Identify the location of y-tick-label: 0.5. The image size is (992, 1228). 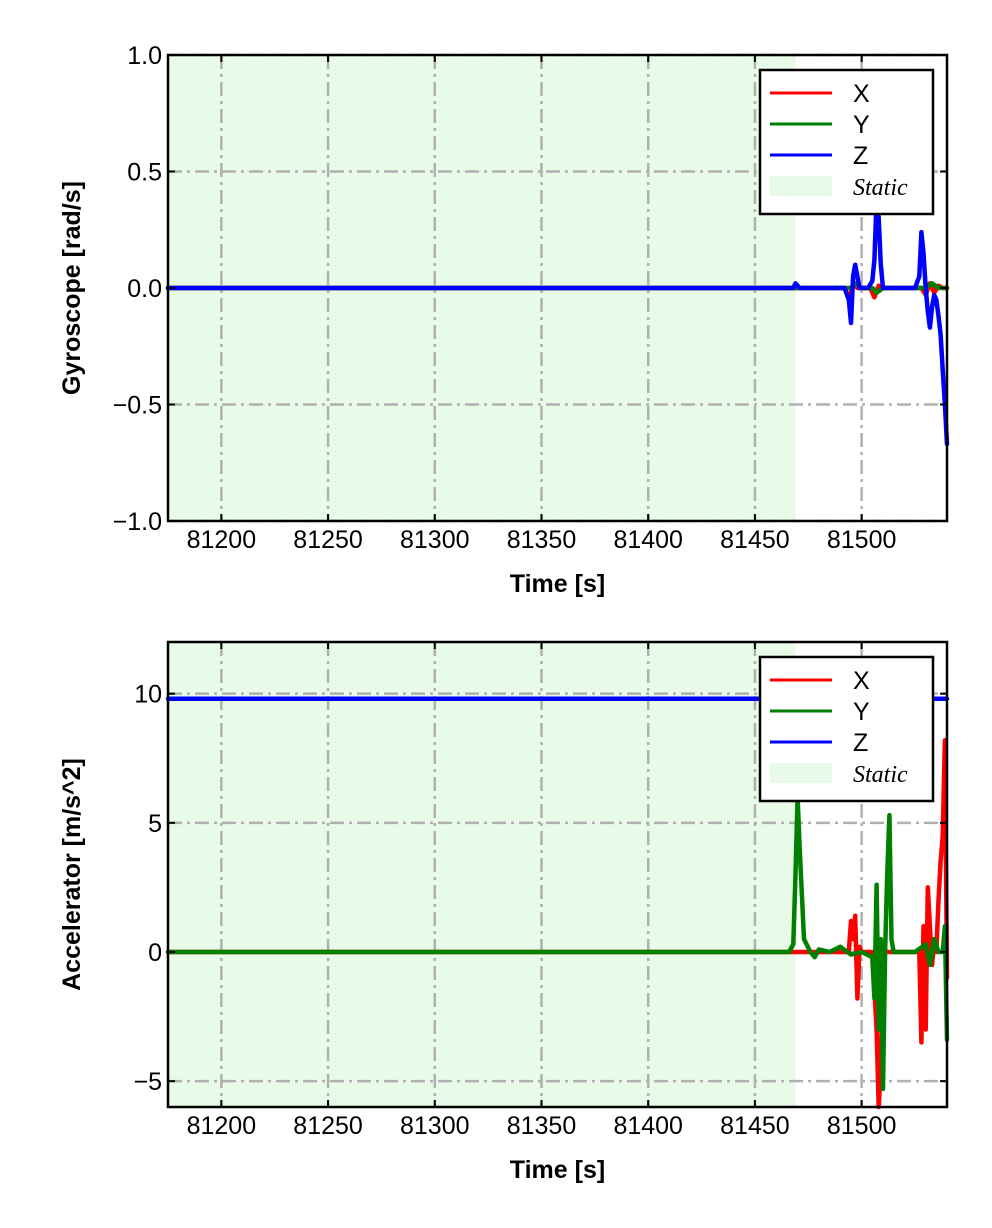
(144, 173).